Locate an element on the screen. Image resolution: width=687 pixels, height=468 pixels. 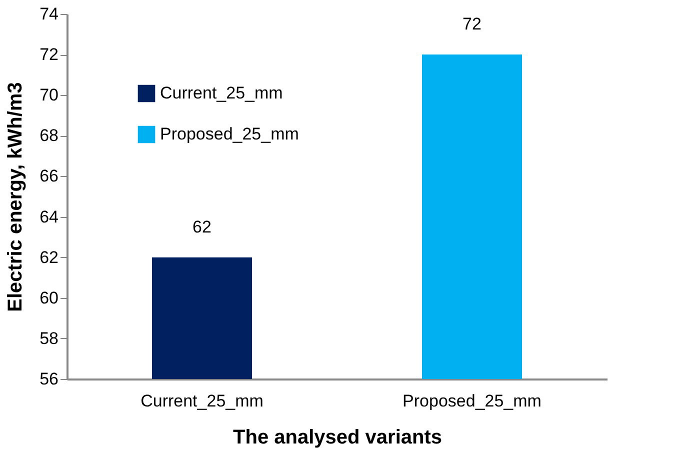
y-tick-label: 68 is located at coordinates (49, 136).